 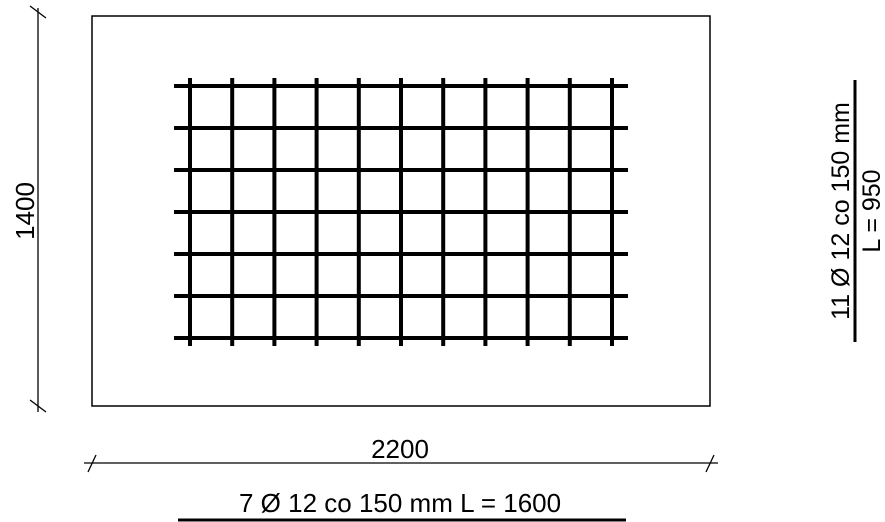 I want to click on side-callout-bottom-text: L = 950, so click(x=871, y=210).